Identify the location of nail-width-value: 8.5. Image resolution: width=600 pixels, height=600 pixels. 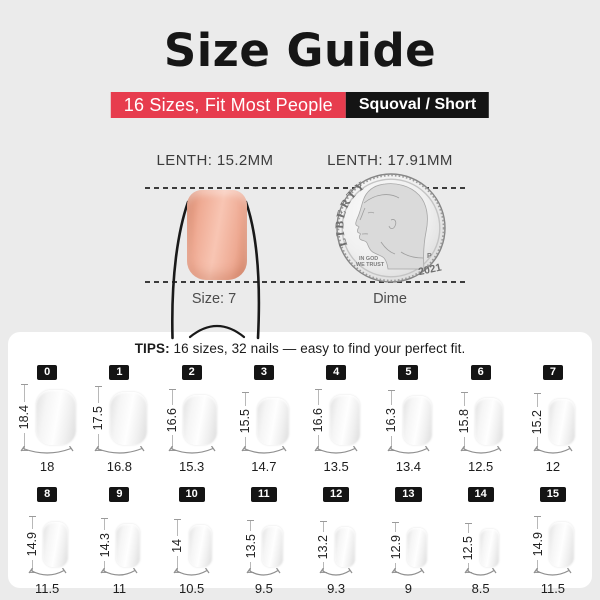
(480, 588).